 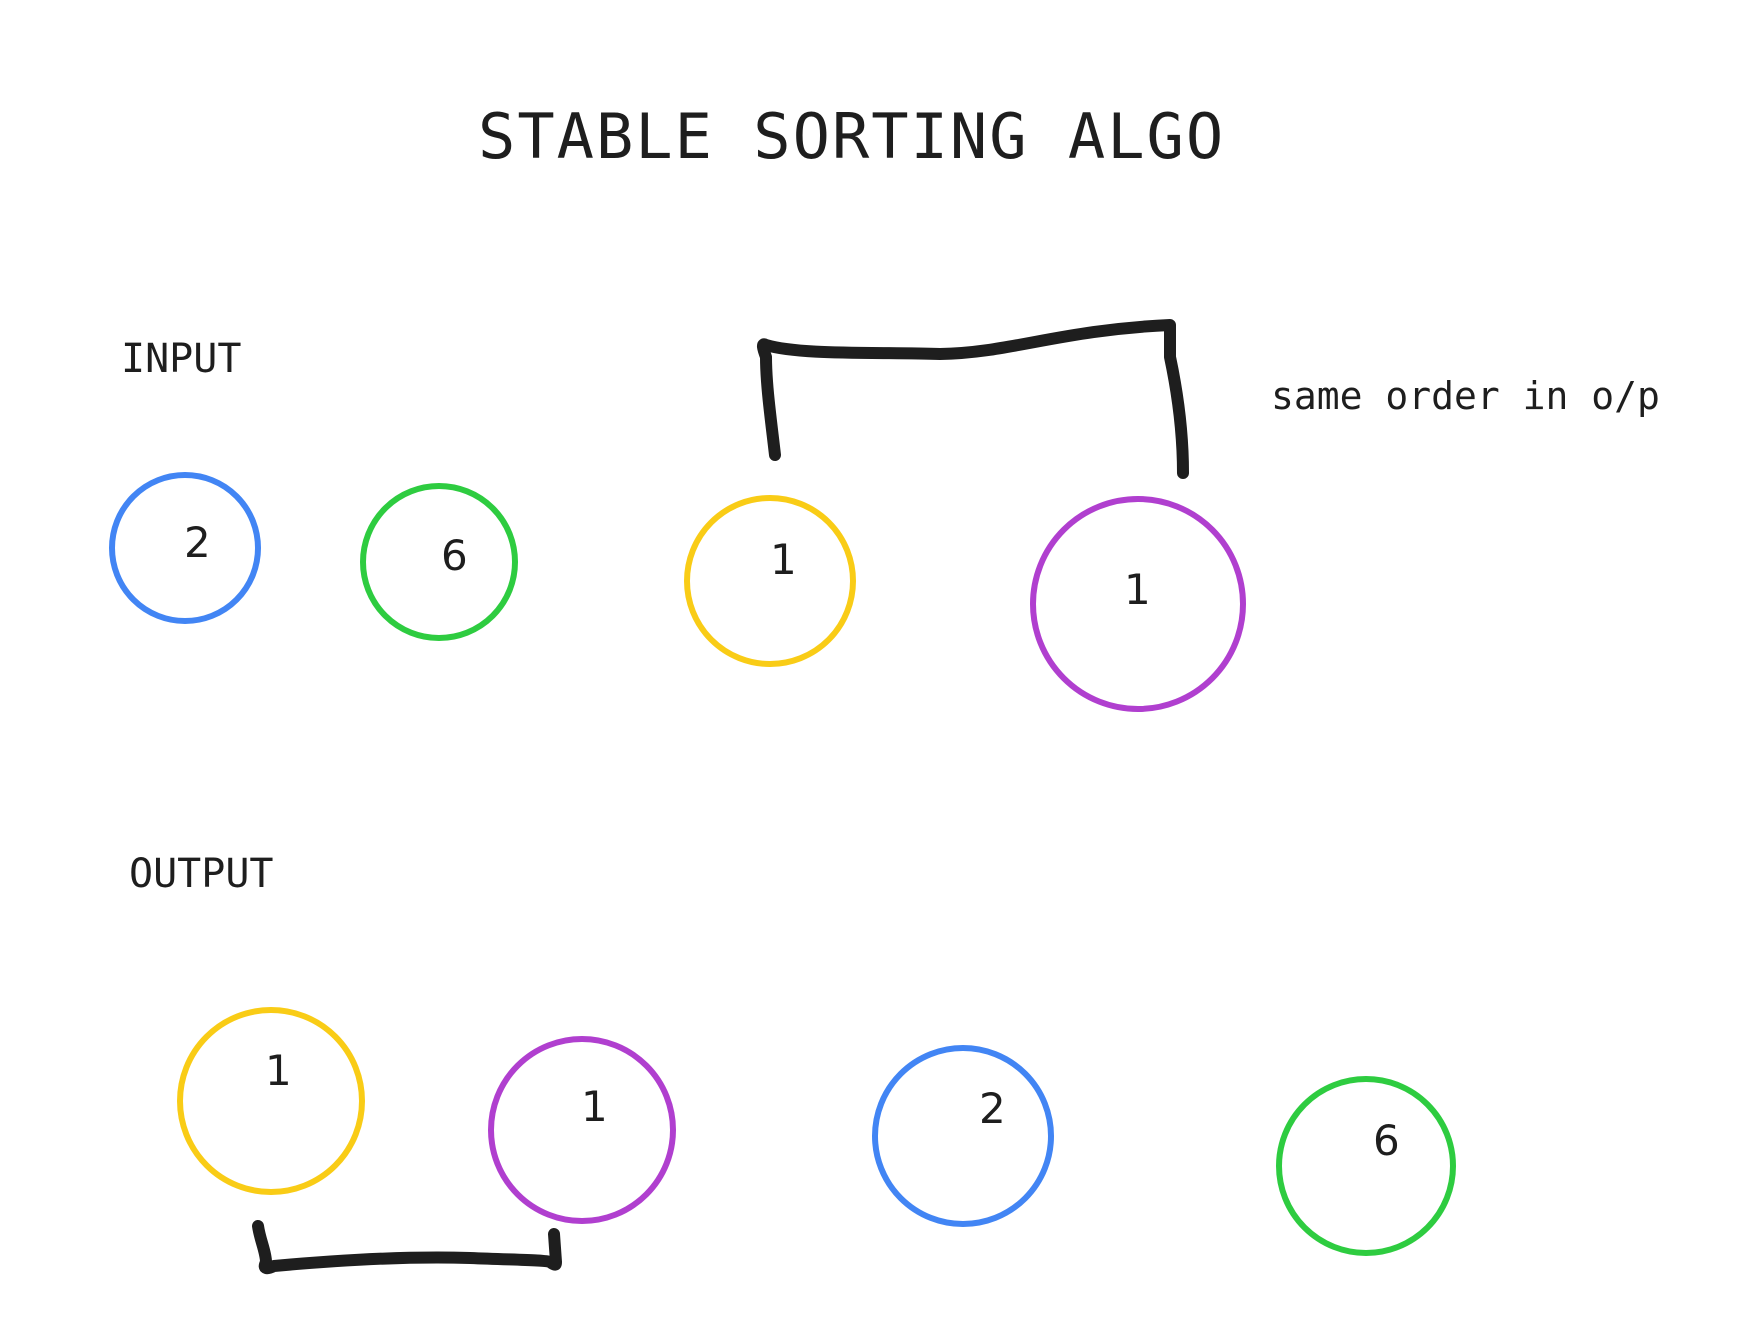 I want to click on output-node-2-ring, so click(x=963, y=1136).